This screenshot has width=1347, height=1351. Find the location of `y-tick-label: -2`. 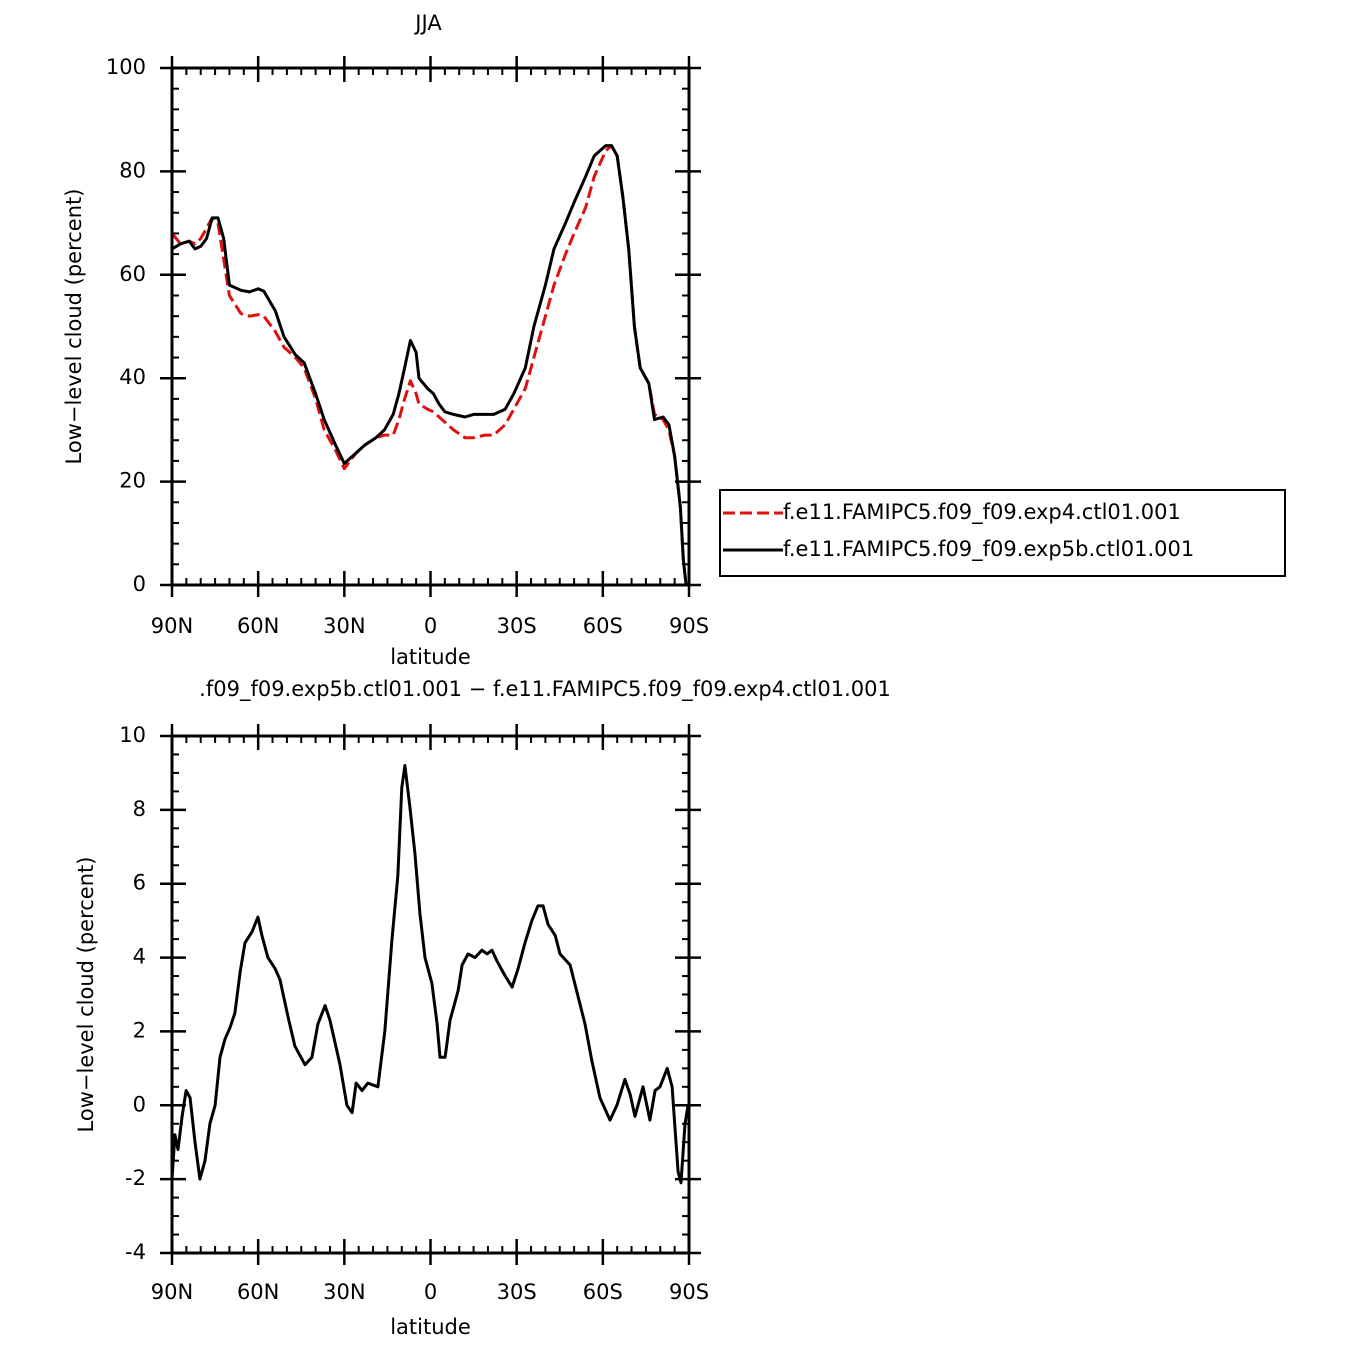

y-tick-label: -2 is located at coordinates (135, 1178).